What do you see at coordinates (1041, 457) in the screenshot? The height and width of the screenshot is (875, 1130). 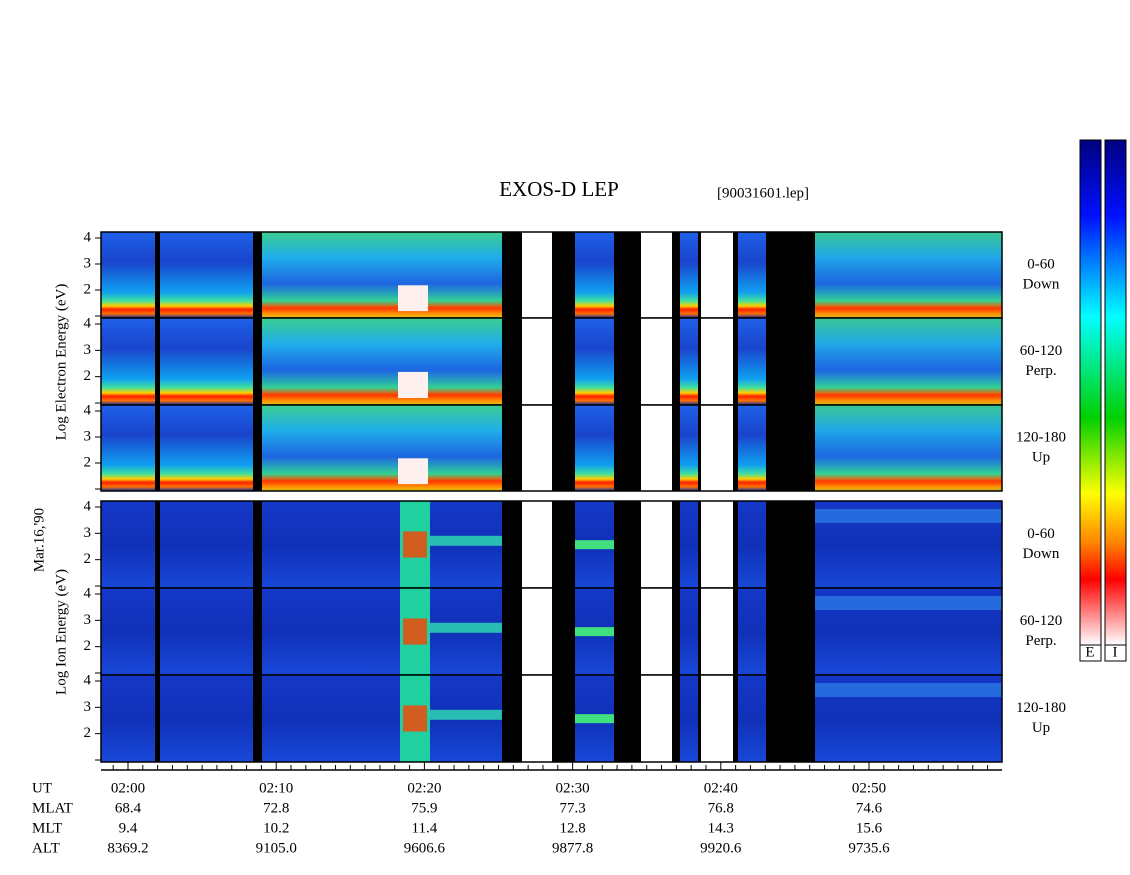 I see `angle-direction: Up` at bounding box center [1041, 457].